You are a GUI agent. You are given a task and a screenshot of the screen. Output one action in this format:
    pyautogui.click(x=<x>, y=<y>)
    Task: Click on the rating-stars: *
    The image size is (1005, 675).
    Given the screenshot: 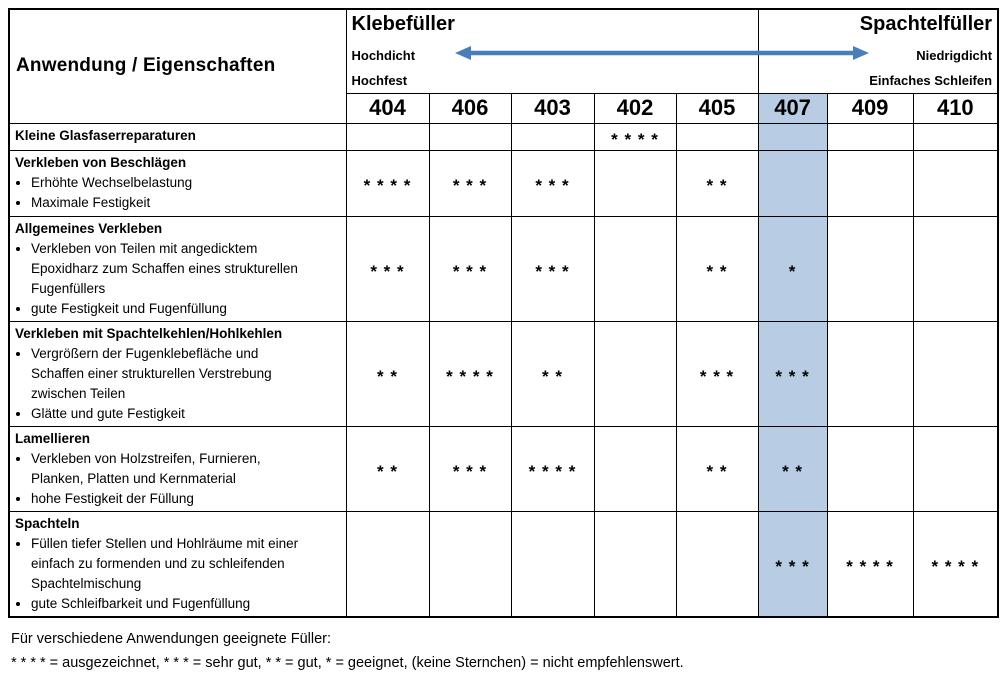 What is the action you would take?
    pyautogui.click(x=792, y=271)
    